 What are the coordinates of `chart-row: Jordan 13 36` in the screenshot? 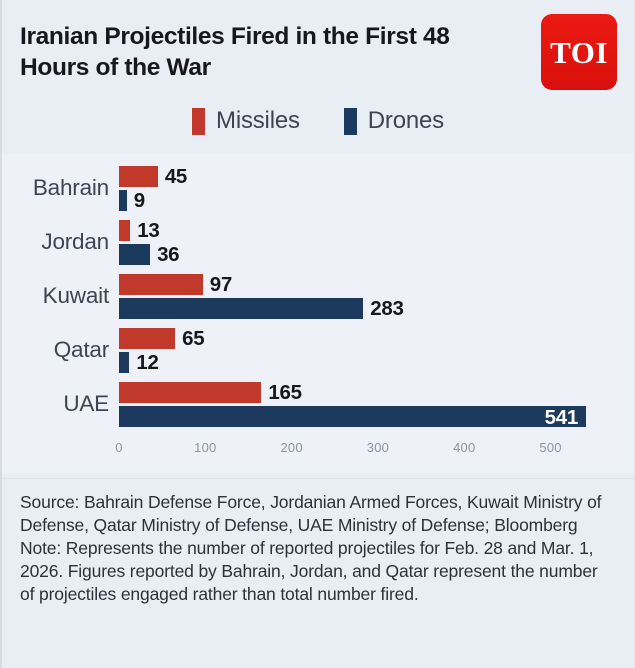 It's located at (318, 242).